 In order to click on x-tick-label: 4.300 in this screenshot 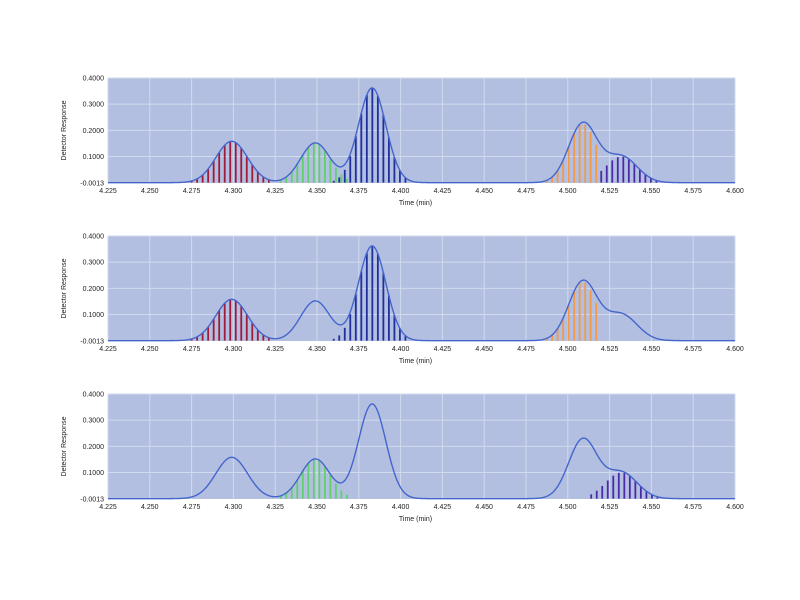, I will do `click(234, 507)`.